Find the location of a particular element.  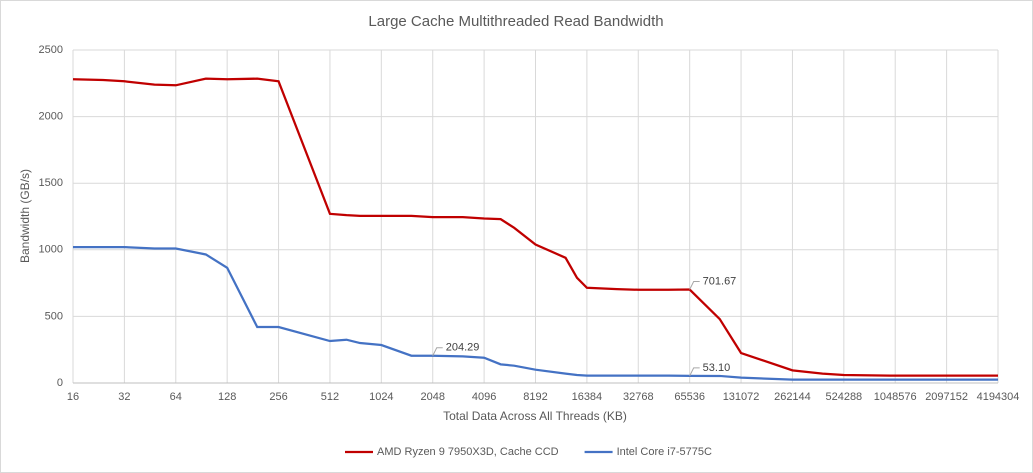

x-tick-label: 32 is located at coordinates (124, 397).